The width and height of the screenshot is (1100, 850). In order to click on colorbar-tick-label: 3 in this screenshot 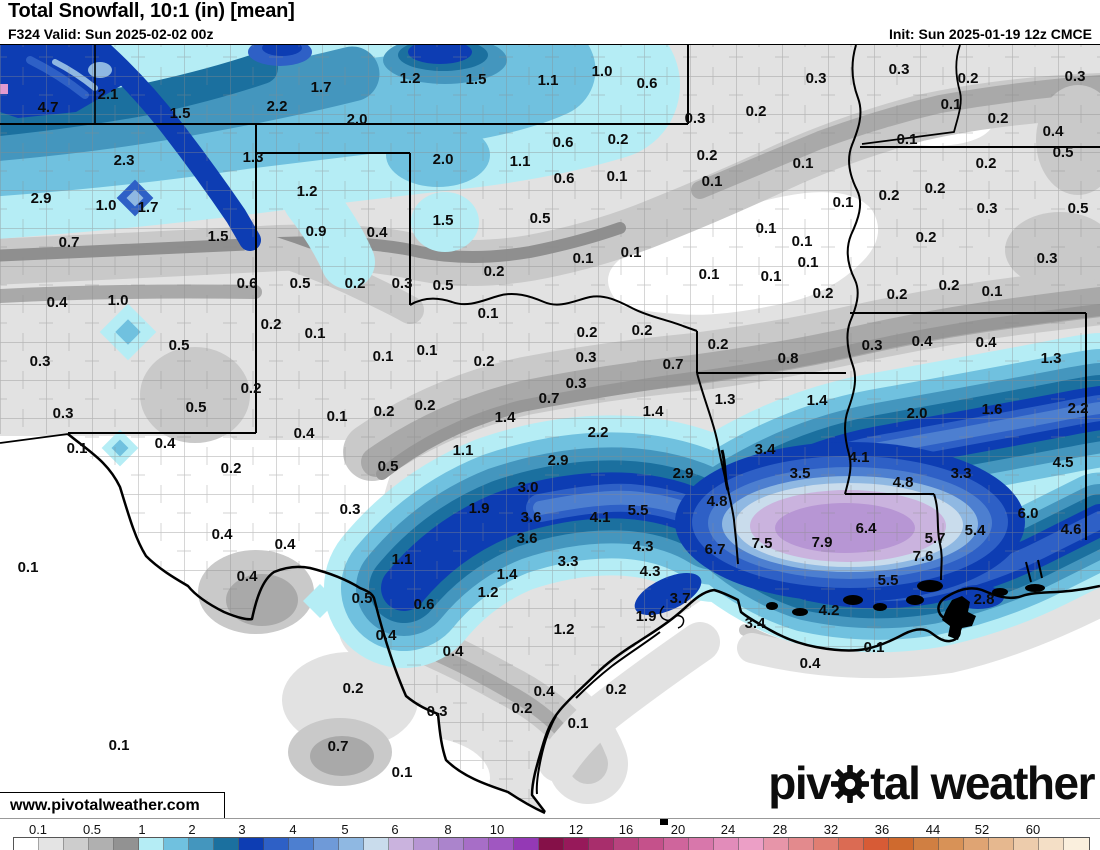, I will do `click(242, 829)`.